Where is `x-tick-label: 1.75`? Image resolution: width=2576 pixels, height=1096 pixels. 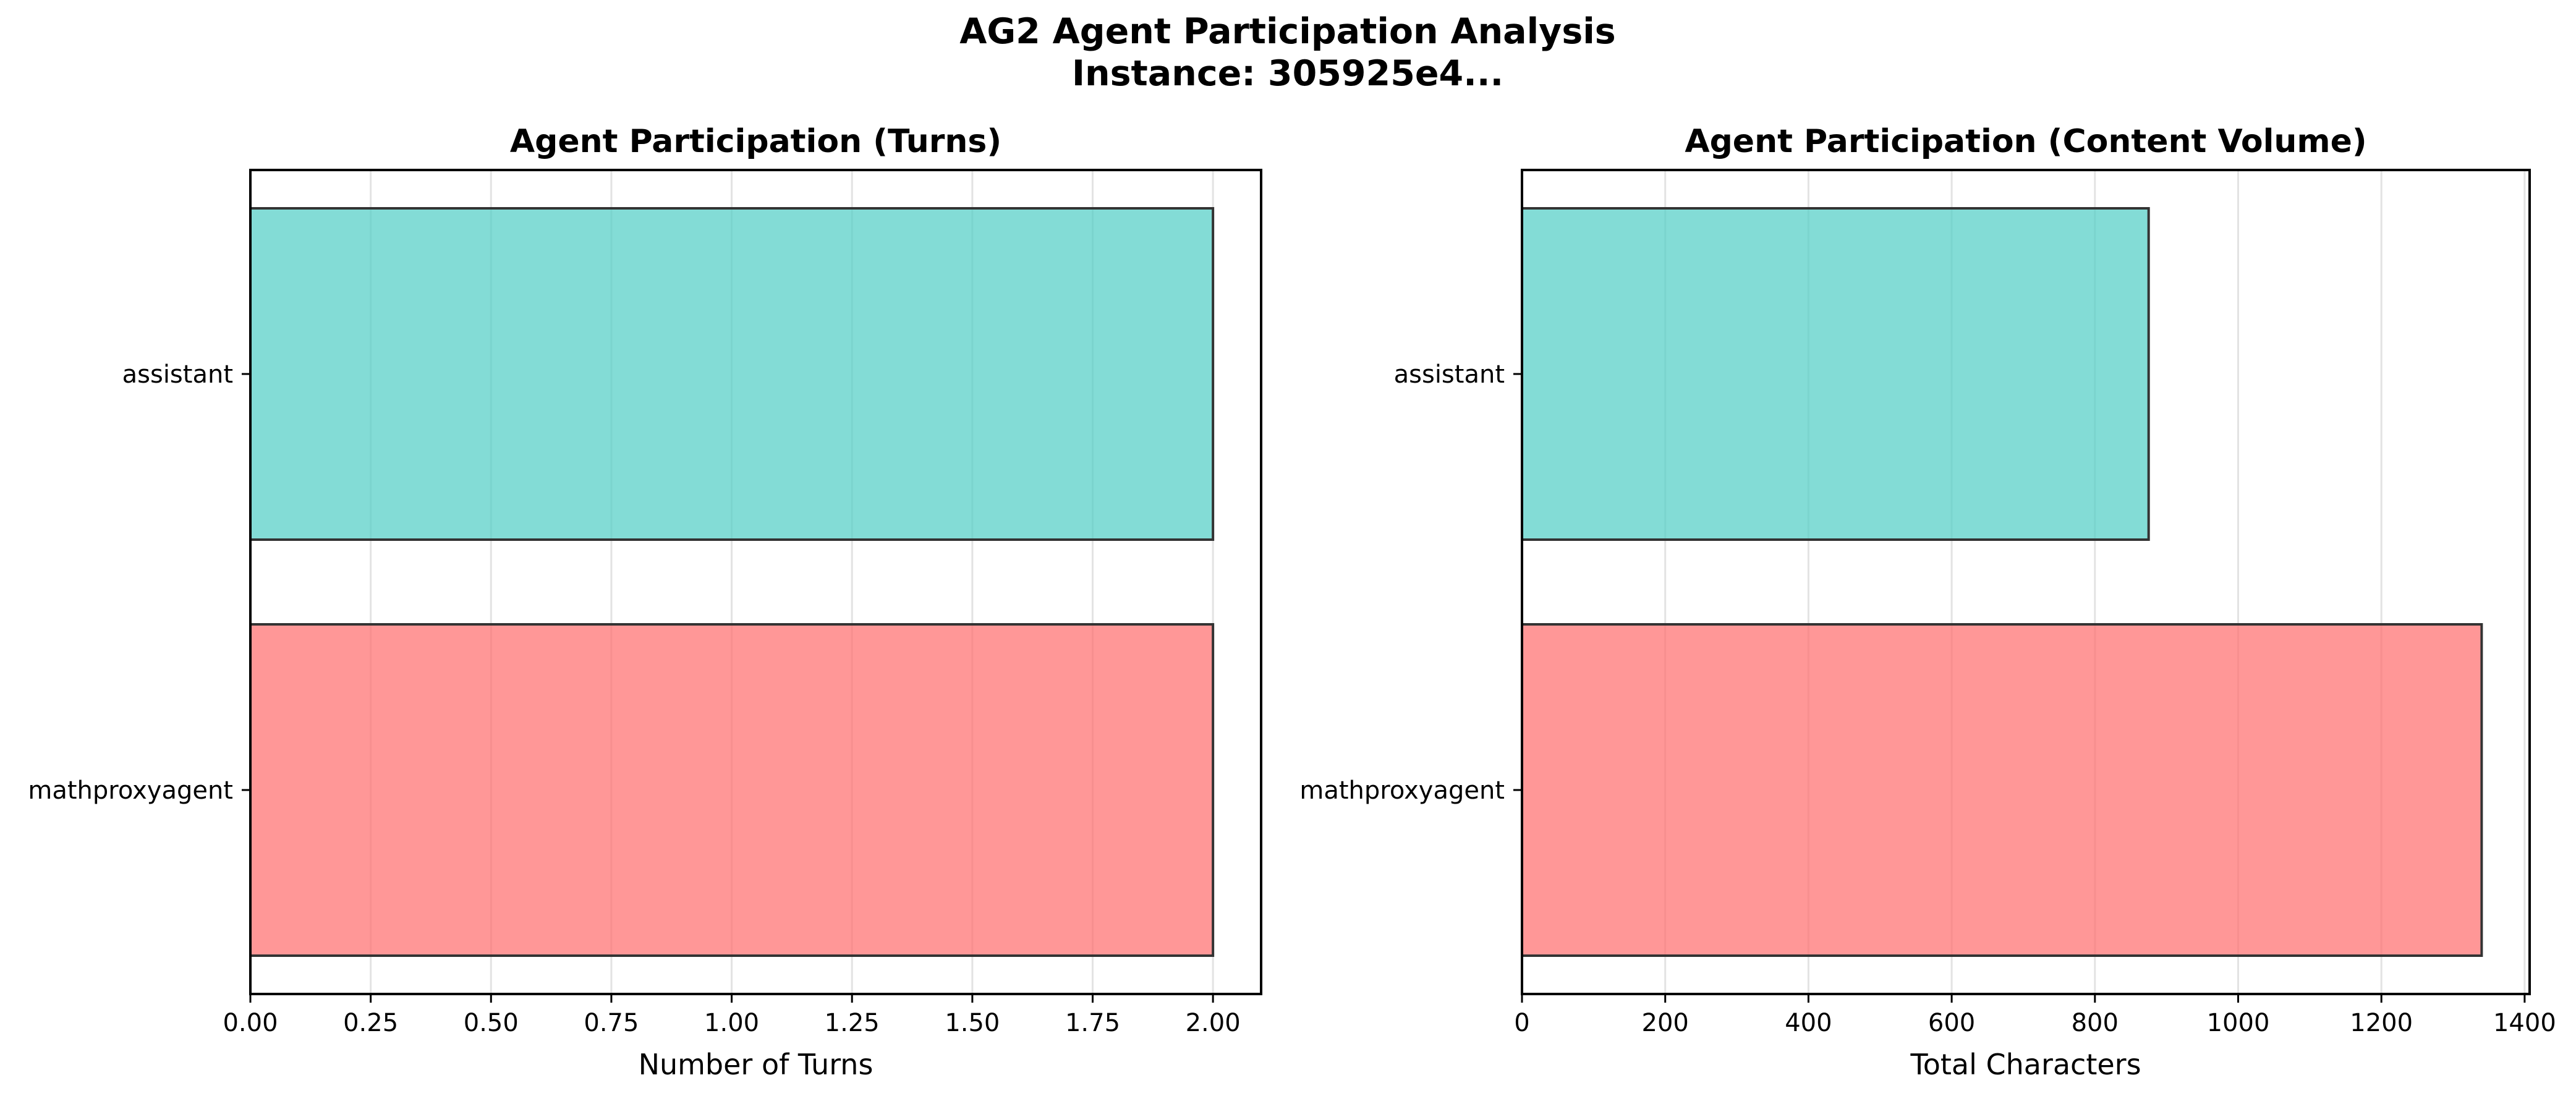 x-tick-label: 1.75 is located at coordinates (1092, 1023).